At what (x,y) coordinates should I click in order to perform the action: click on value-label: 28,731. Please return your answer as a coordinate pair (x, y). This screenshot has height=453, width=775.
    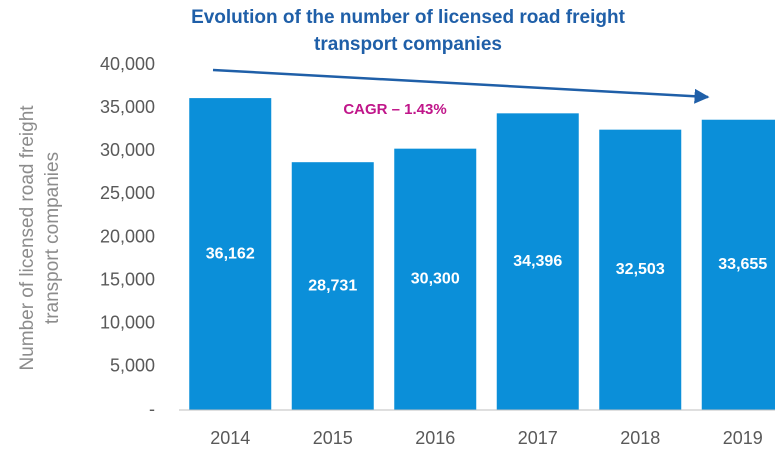
    Looking at the image, I should click on (332, 285).